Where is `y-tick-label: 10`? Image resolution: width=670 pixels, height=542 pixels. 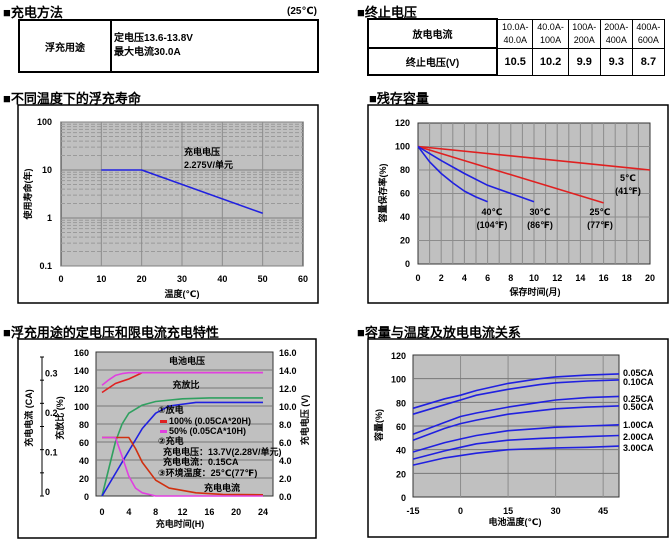 y-tick-label: 10 is located at coordinates (47, 170).